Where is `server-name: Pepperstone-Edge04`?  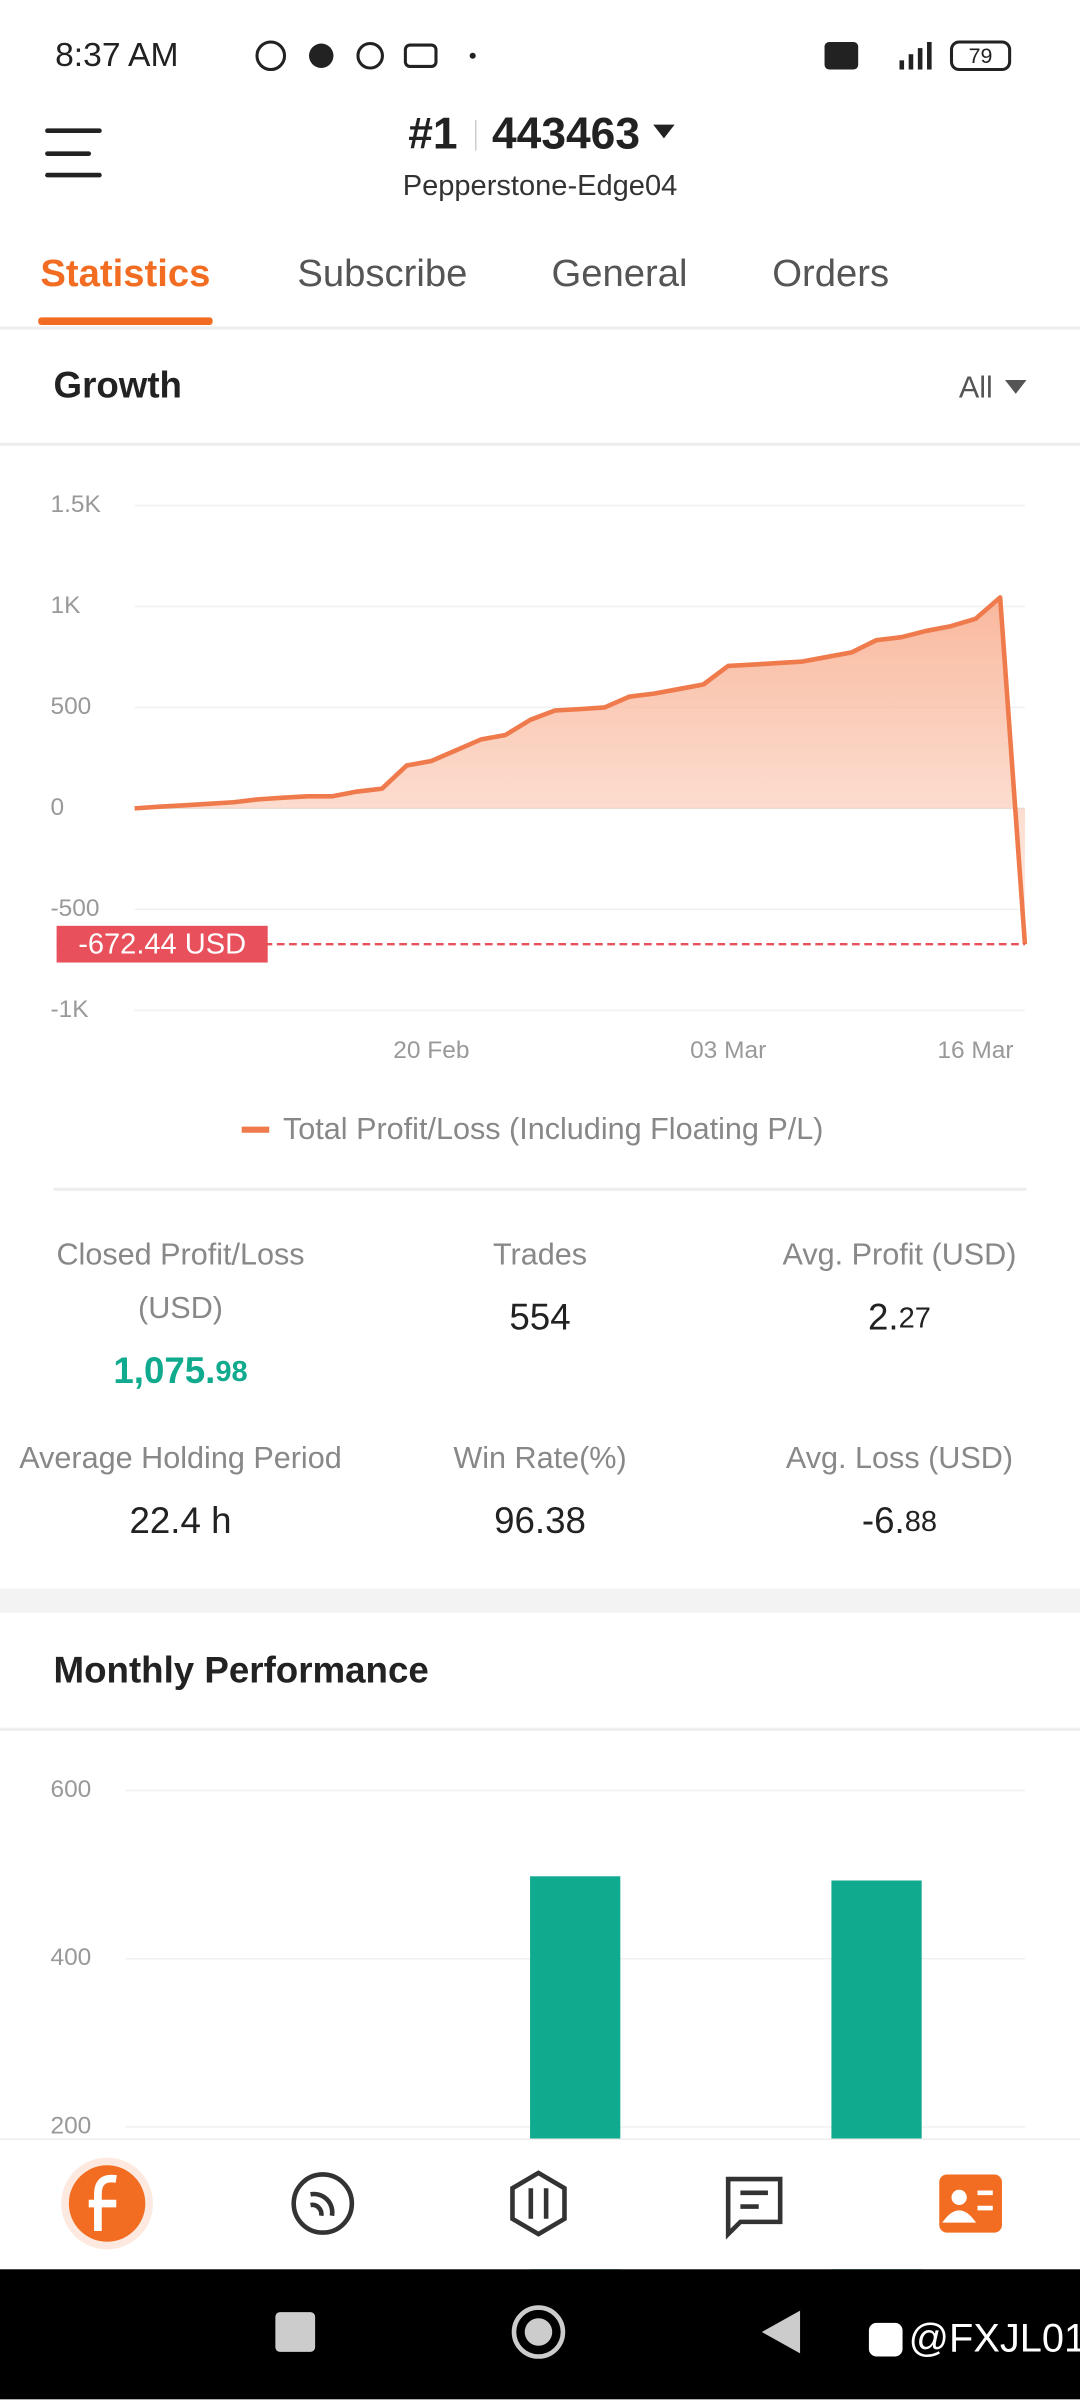 server-name: Pepperstone-Edge04 is located at coordinates (540, 186).